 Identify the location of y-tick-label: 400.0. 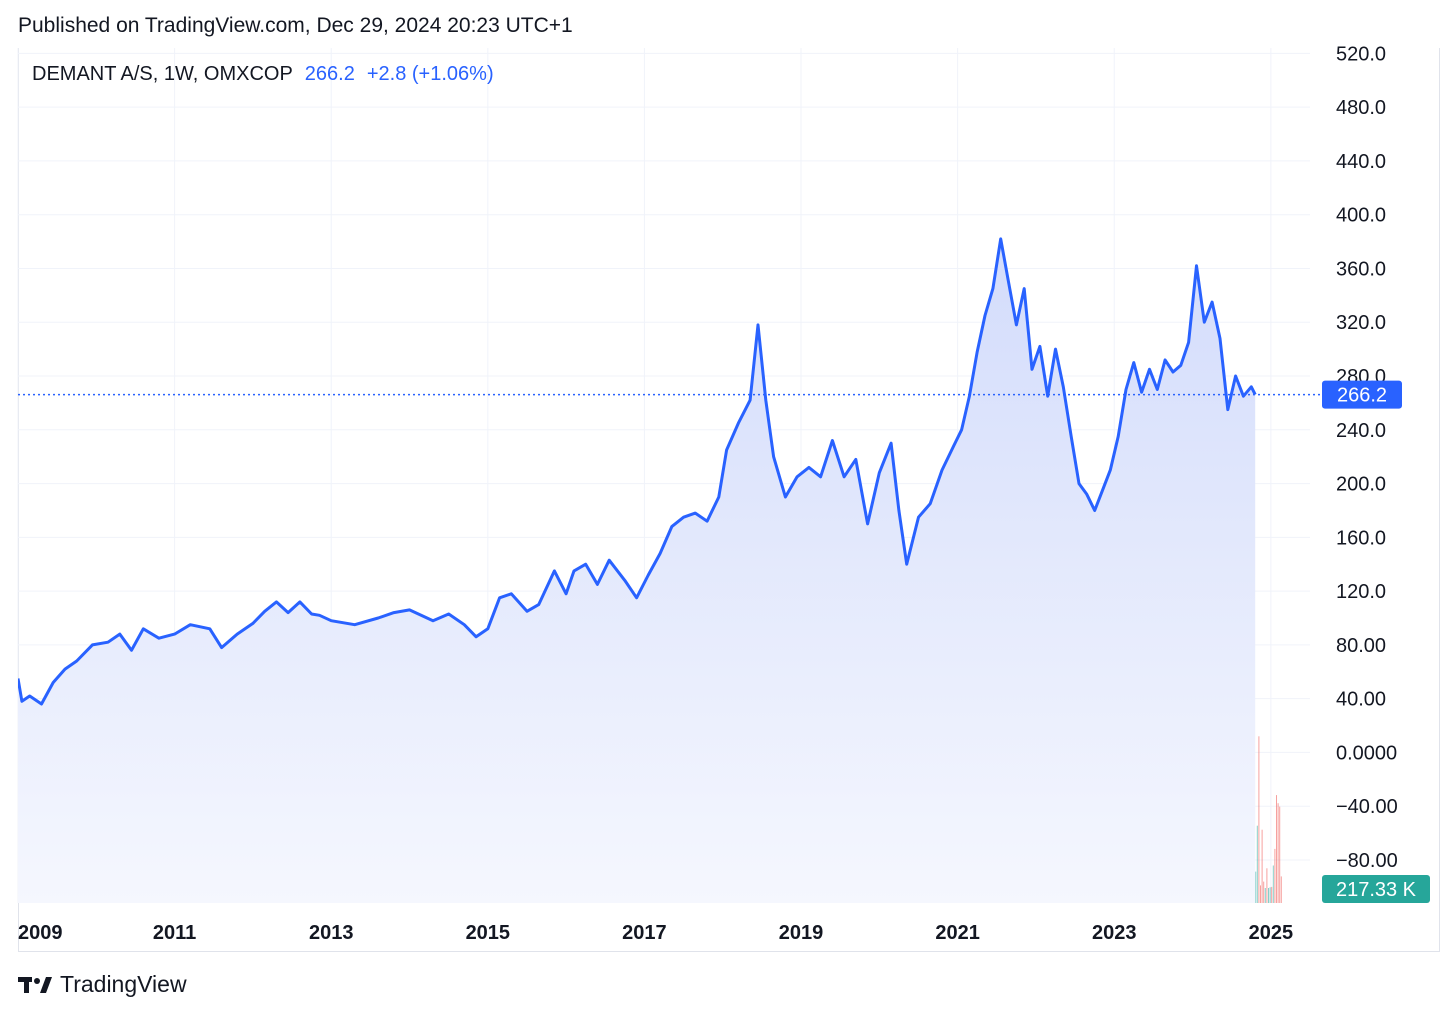
(1361, 216).